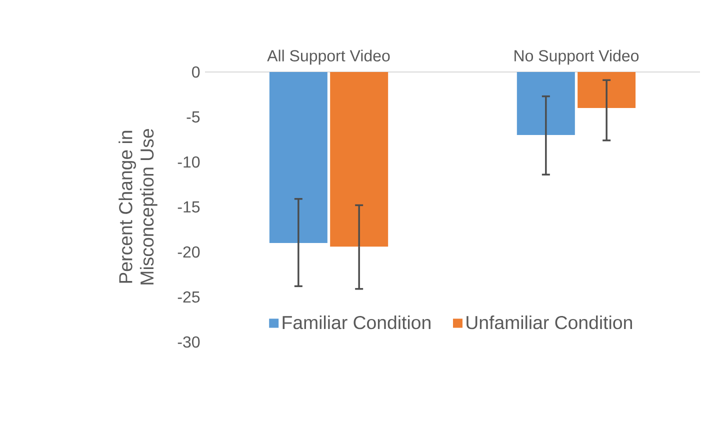  What do you see at coordinates (189, 342) in the screenshot?
I see `y-tick-label: -30` at bounding box center [189, 342].